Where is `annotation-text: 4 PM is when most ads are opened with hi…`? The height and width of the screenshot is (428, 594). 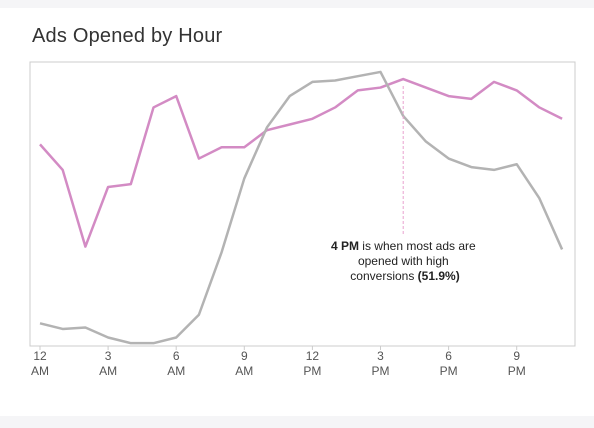
annotation-text: 4 PM is when most ads are opened with hi… is located at coordinates (405, 261).